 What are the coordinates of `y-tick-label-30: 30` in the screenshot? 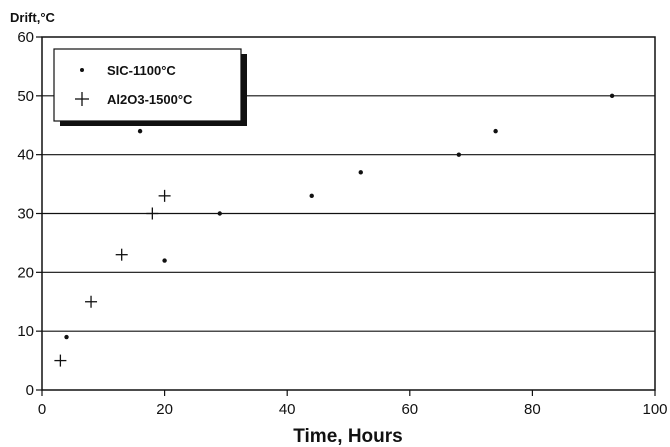 It's located at (25, 214).